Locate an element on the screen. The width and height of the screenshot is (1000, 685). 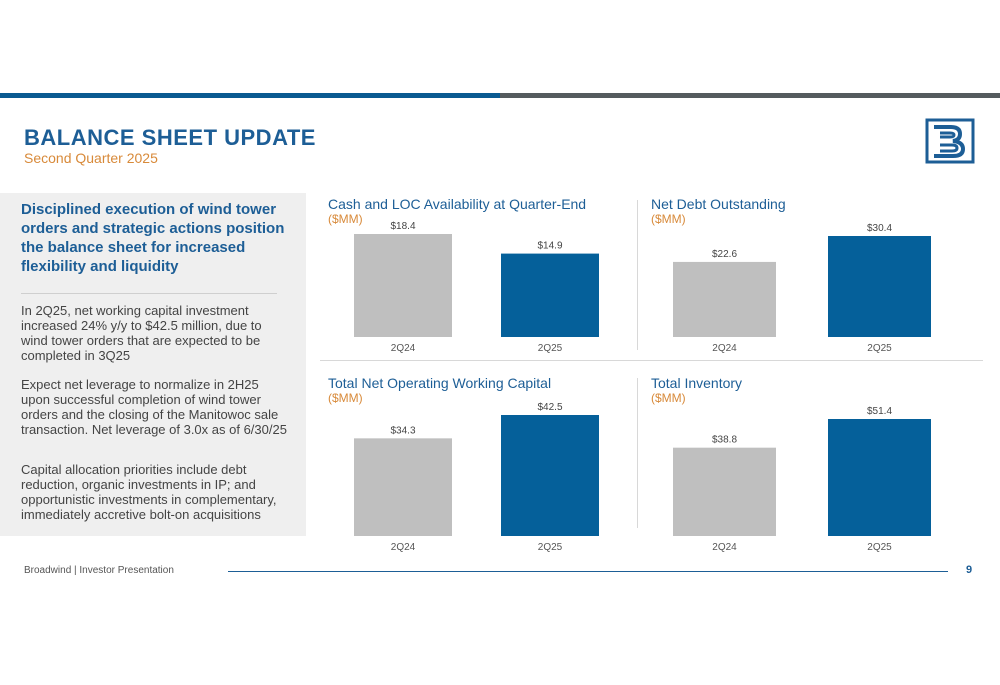
chart-plot: $34.3 2Q24 $42.5 2Q25 is located at coordinates (476, 477).